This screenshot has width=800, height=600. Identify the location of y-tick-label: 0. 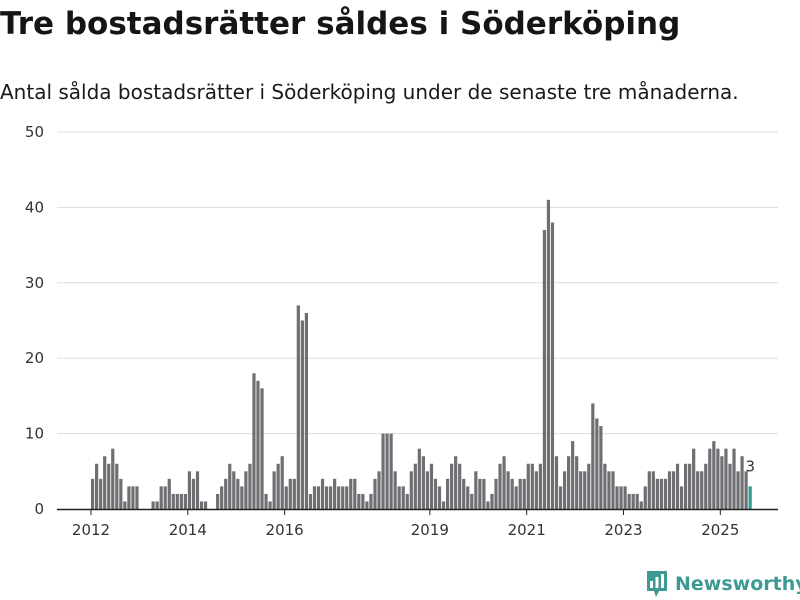
(39, 509).